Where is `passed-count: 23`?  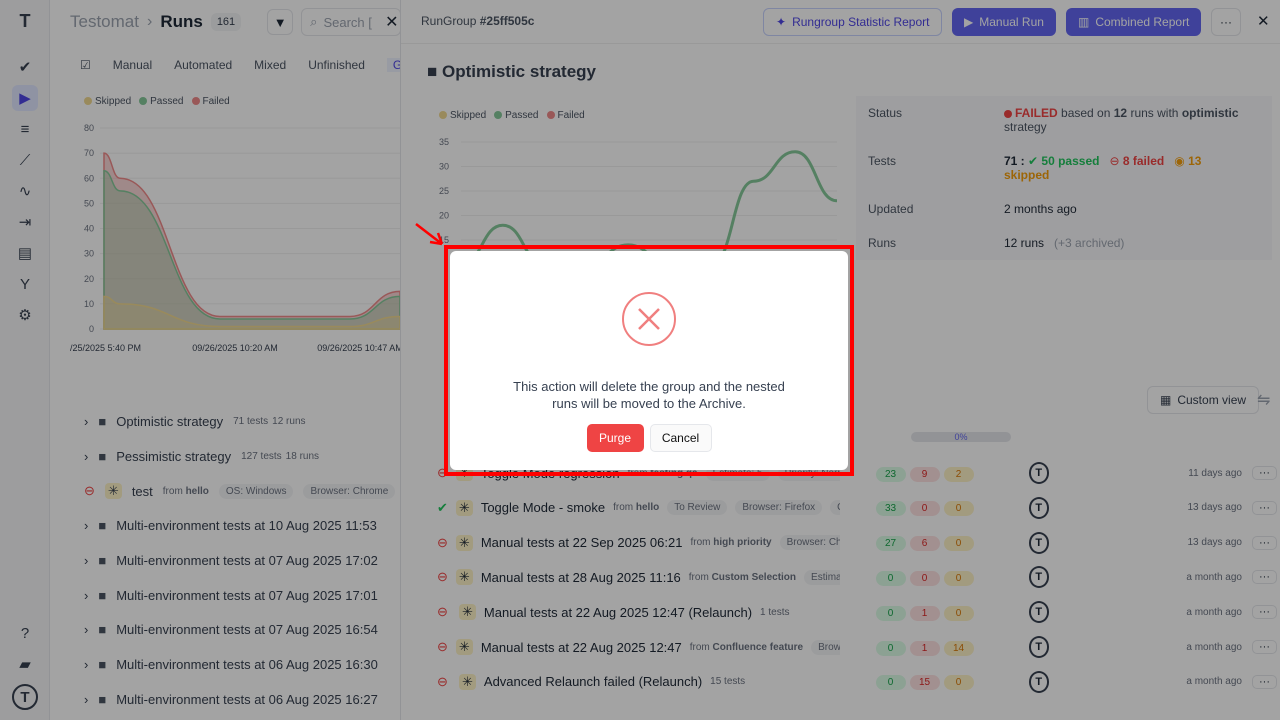
passed-count: 23 is located at coordinates (890, 474).